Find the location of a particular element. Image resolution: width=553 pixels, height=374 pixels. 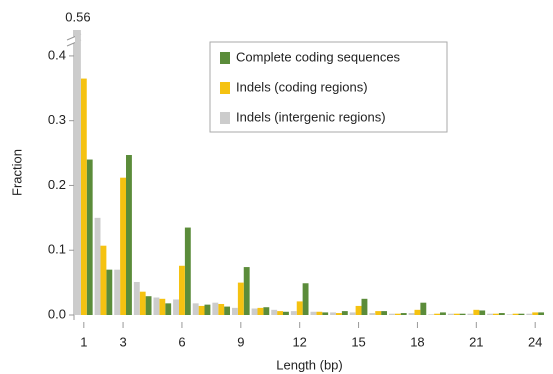

y-tick-label: 0.4 is located at coordinates (57, 54).